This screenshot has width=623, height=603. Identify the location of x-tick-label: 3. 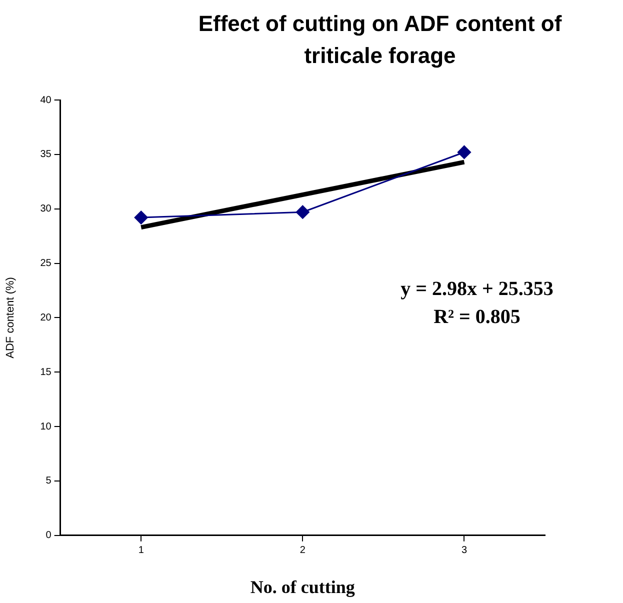
(464, 550).